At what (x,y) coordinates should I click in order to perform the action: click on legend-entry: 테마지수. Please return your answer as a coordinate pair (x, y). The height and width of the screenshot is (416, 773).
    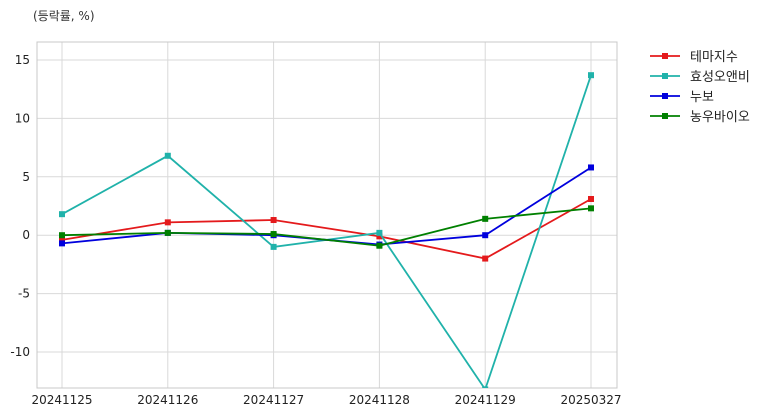
    Looking at the image, I should click on (694, 57).